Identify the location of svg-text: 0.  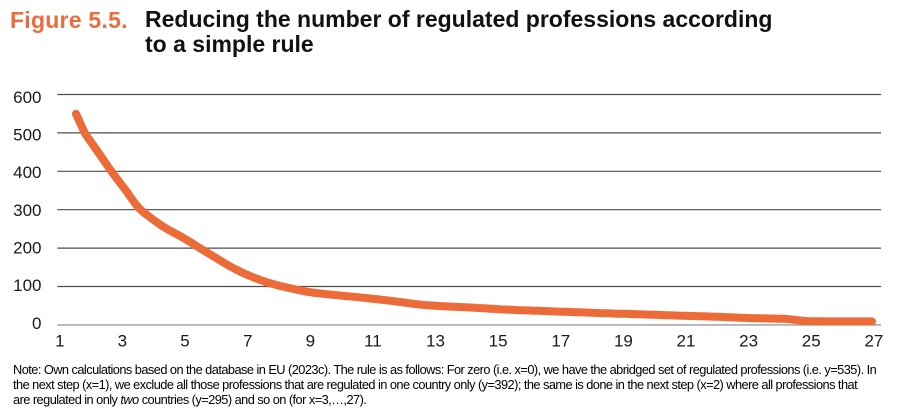
(36, 323).